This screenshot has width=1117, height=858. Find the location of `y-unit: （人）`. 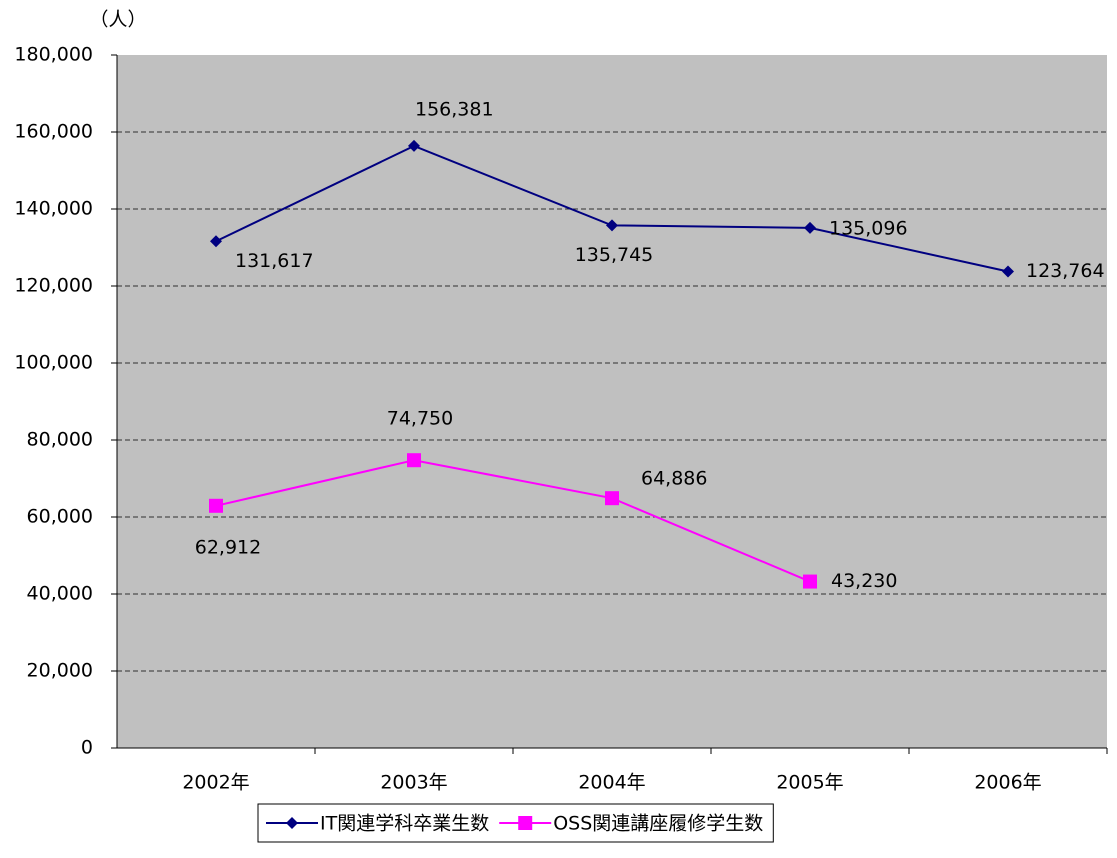

y-unit: （人） is located at coordinates (117, 20).